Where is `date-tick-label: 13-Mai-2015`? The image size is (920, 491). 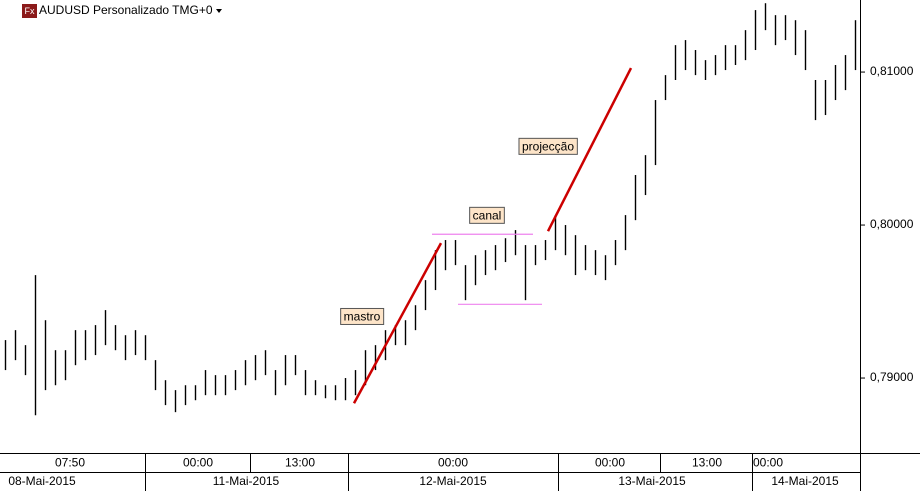
date-tick-label: 13-Mai-2015 is located at coordinates (652, 481).